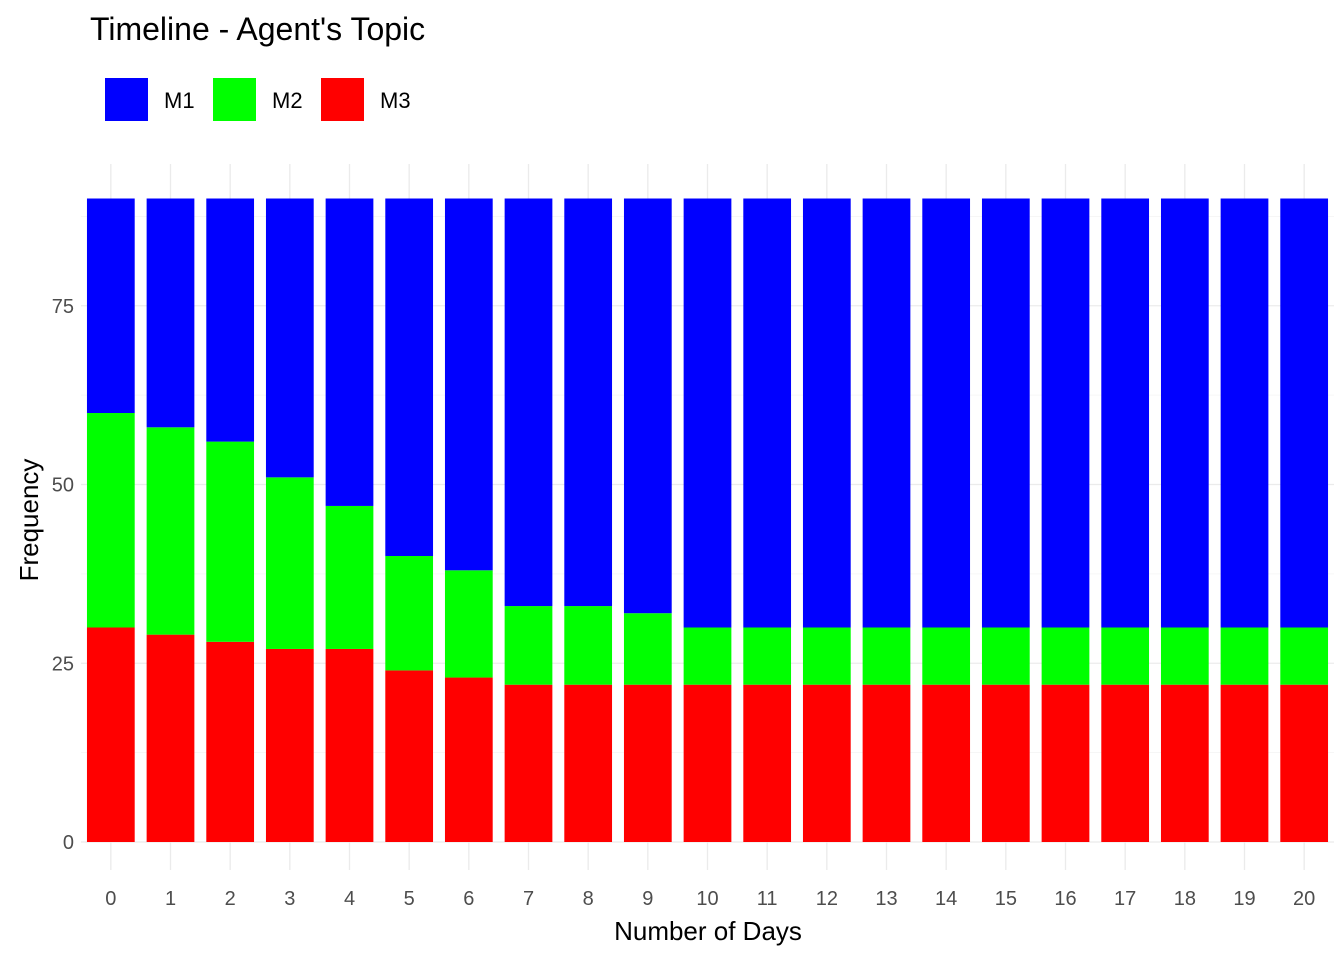 This screenshot has height=960, width=1344. I want to click on x-tick-label: 13, so click(886, 899).